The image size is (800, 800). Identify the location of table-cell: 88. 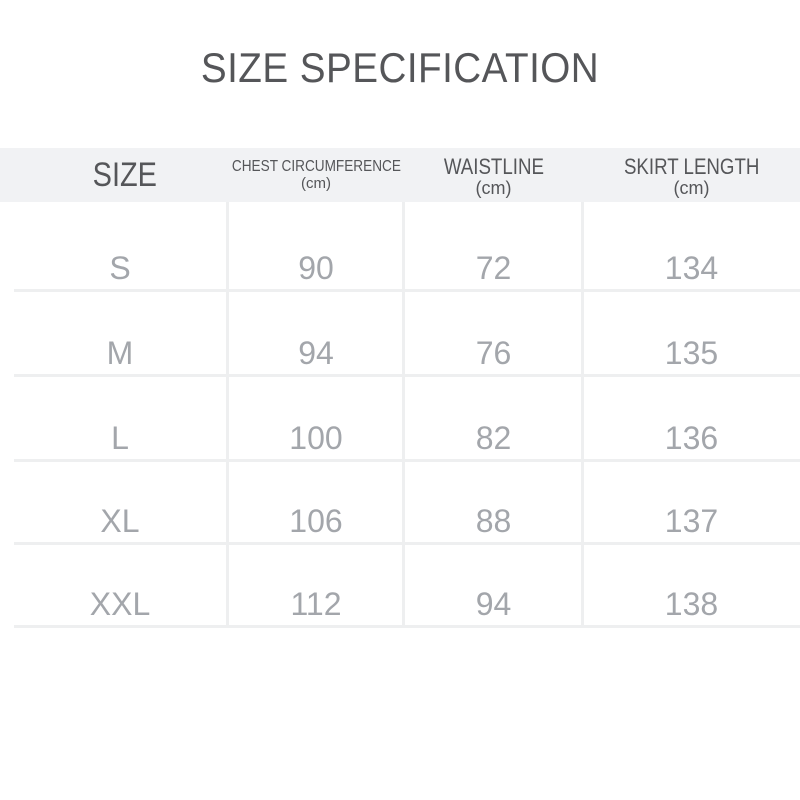
(493, 521).